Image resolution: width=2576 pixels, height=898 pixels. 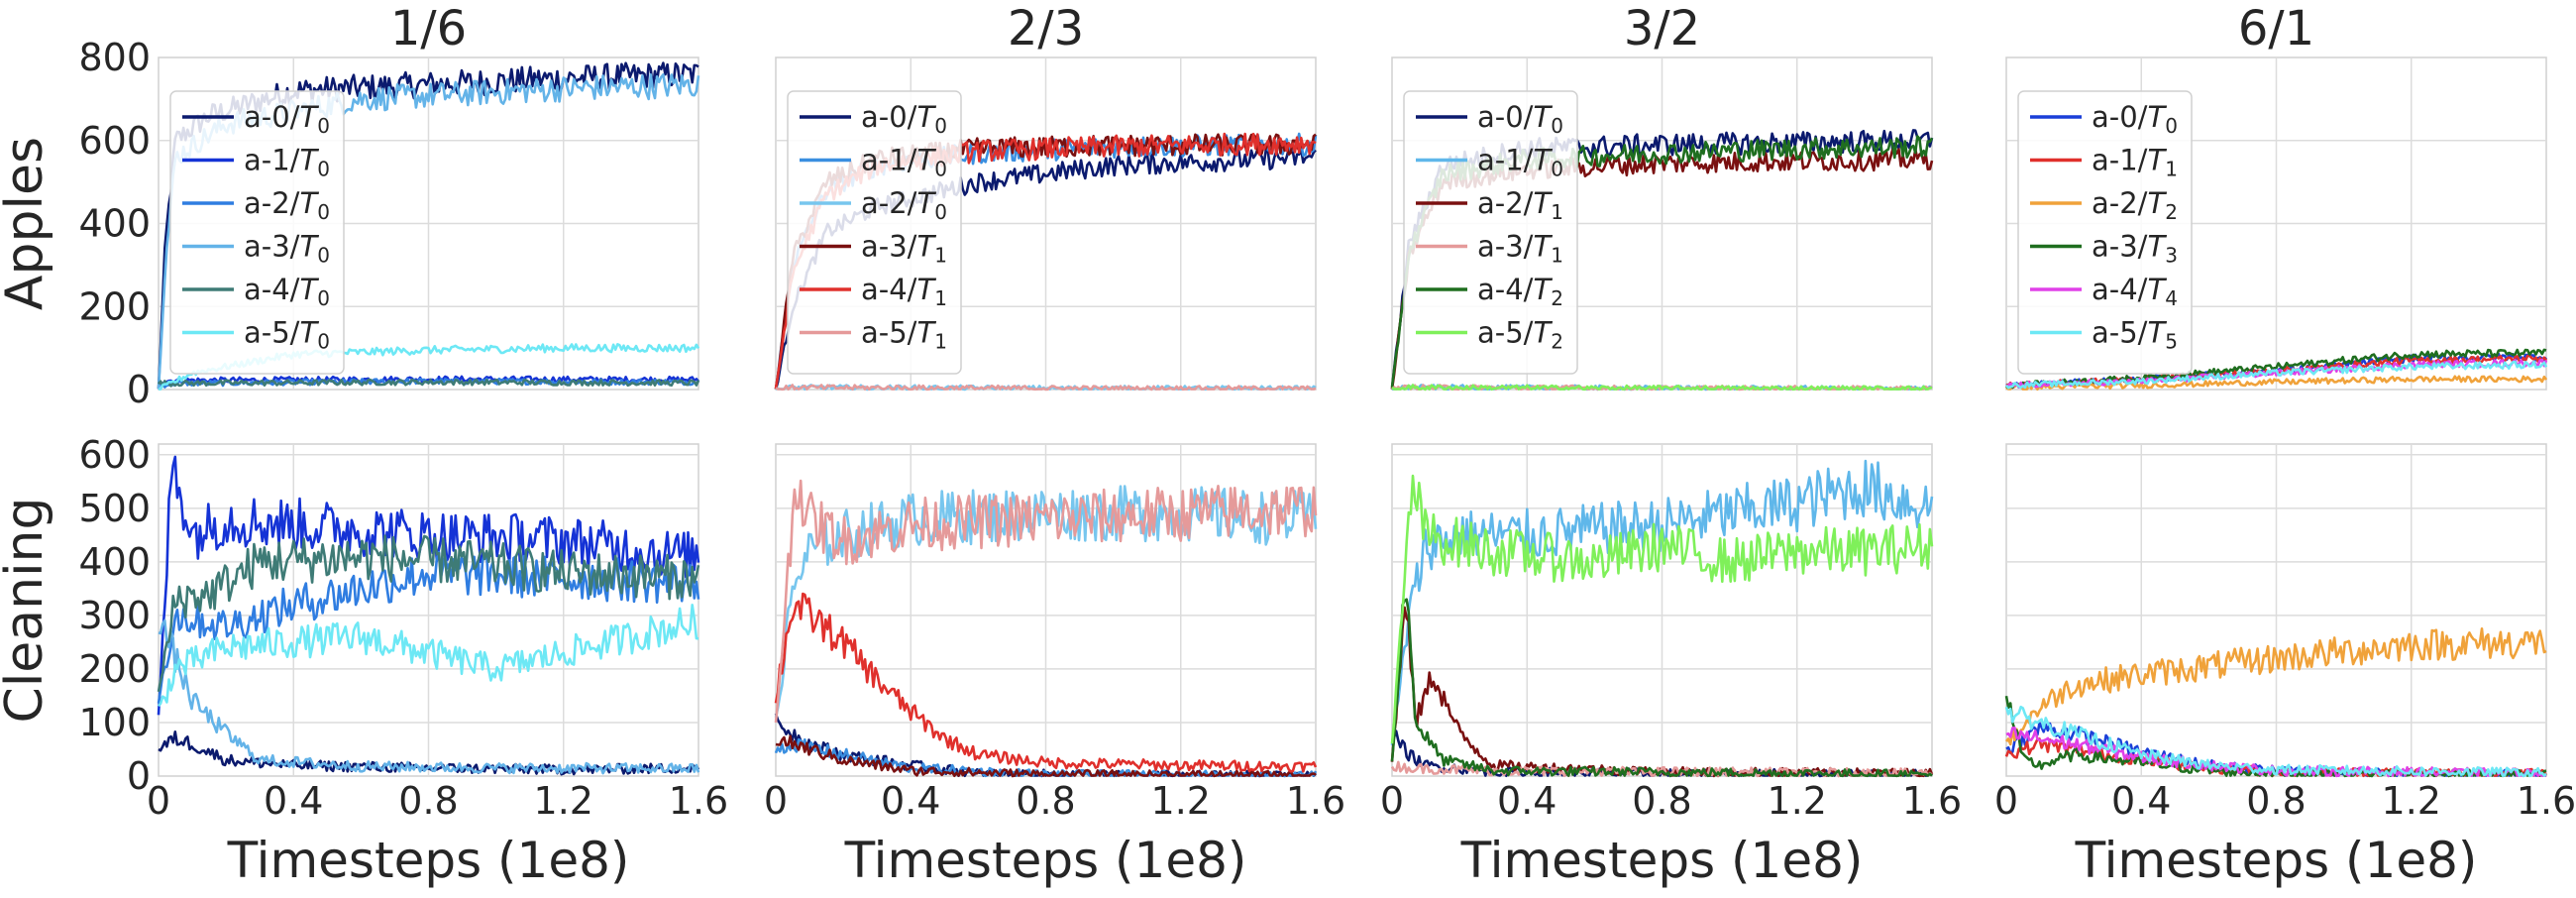 What do you see at coordinates (115, 722) in the screenshot?
I see `y-tick-label: 100` at bounding box center [115, 722].